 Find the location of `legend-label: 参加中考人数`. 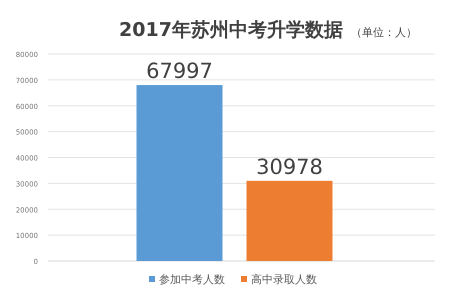

legend-label: 参加中考人数 is located at coordinates (192, 279).